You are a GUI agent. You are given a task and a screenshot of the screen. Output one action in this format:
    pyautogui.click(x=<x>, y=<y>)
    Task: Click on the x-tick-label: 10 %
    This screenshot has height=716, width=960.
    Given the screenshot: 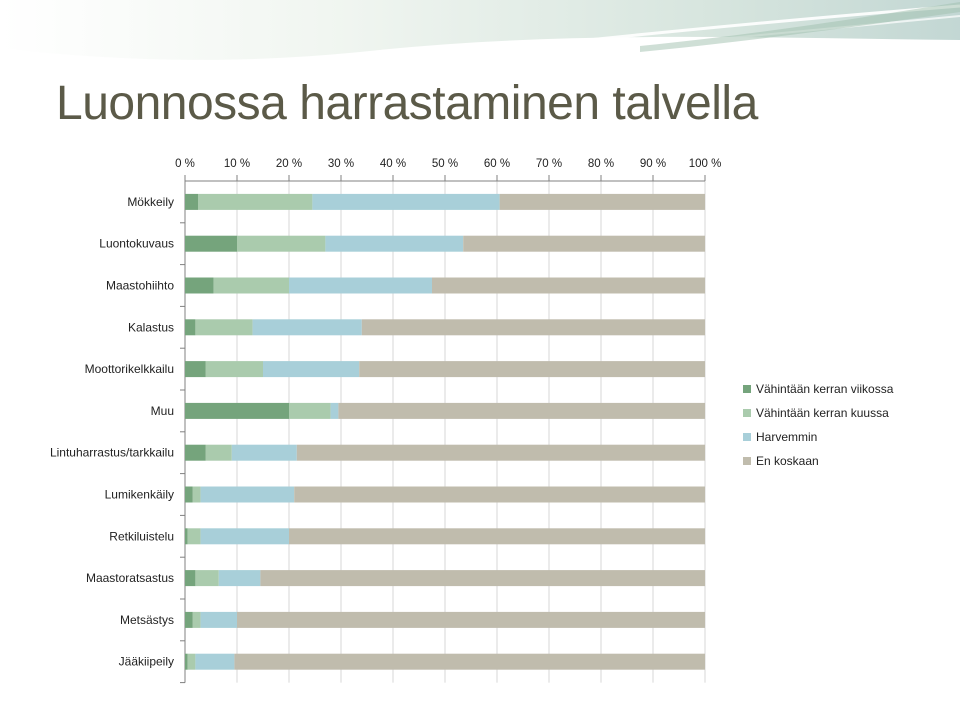 What is the action you would take?
    pyautogui.click(x=237, y=164)
    